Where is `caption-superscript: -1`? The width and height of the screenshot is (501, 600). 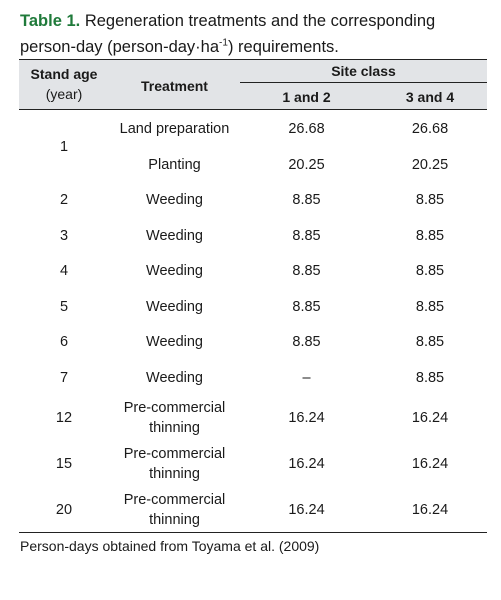
caption-superscript: -1 is located at coordinates (223, 42).